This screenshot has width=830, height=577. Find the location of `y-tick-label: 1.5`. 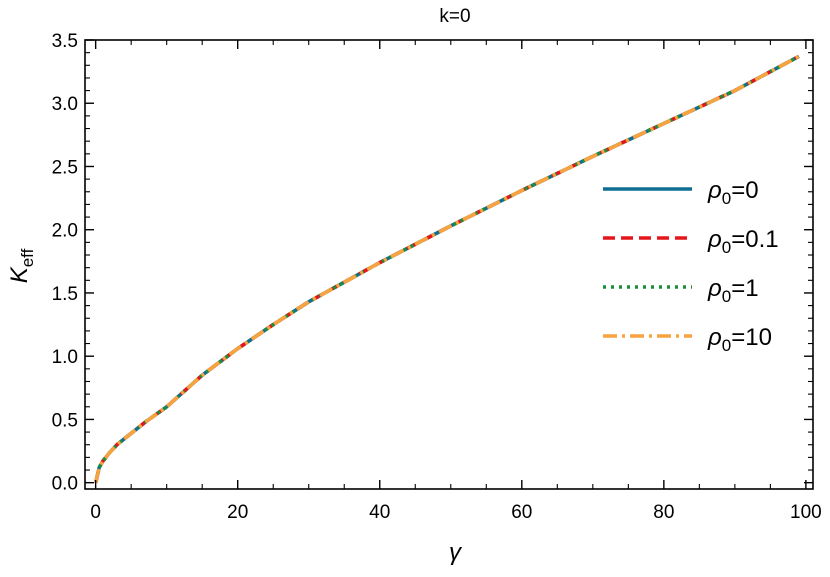

y-tick-label: 1.5 is located at coordinates (65, 294).